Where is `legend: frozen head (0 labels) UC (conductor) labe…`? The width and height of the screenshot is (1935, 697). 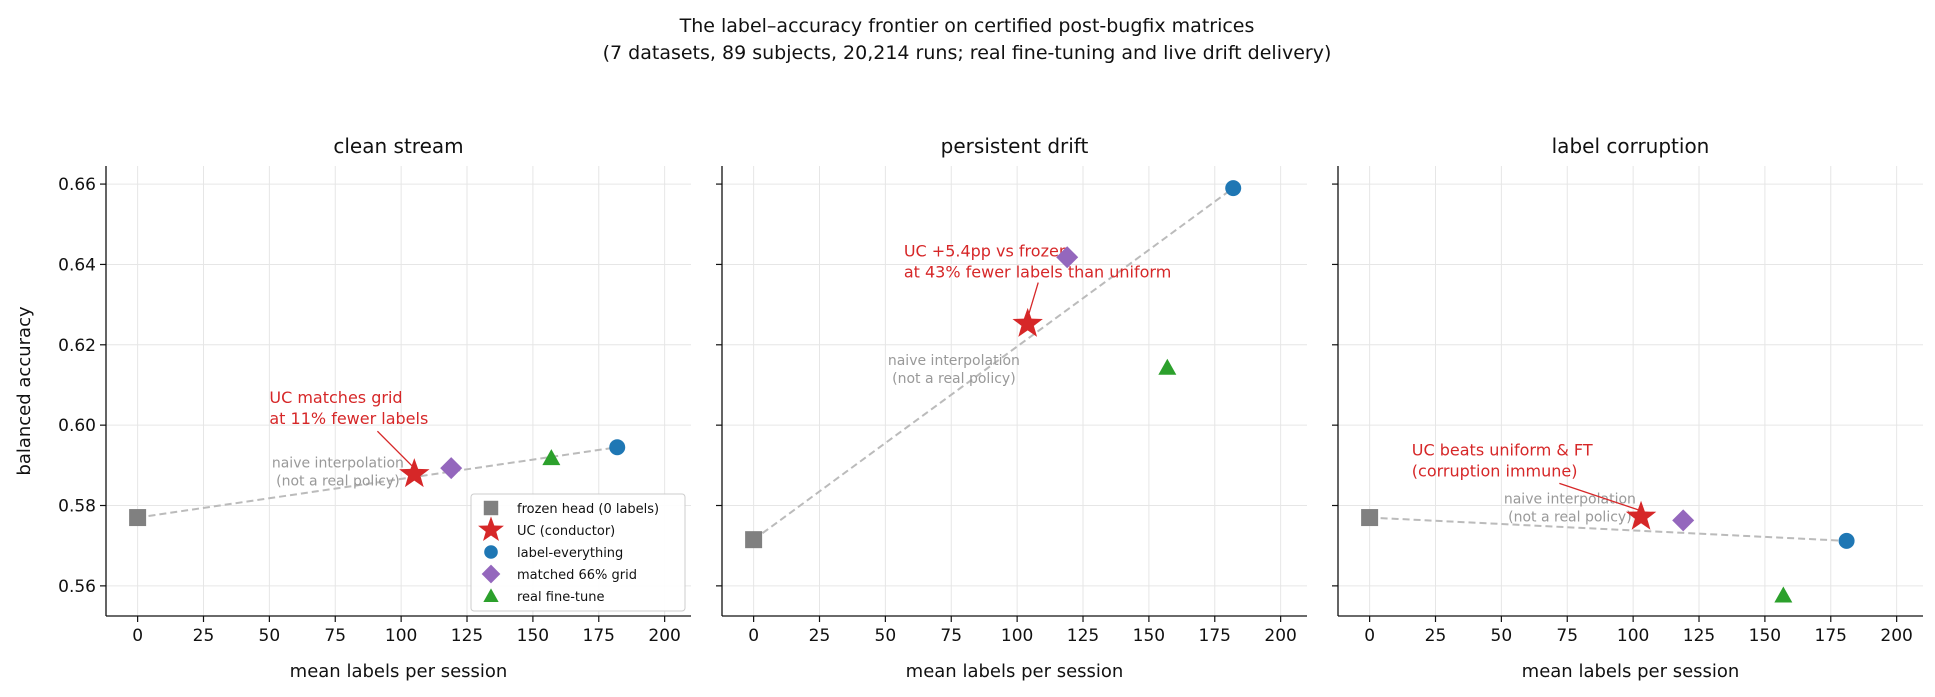 legend: frozen head (0 labels) UC (conductor) labe… is located at coordinates (578, 552).